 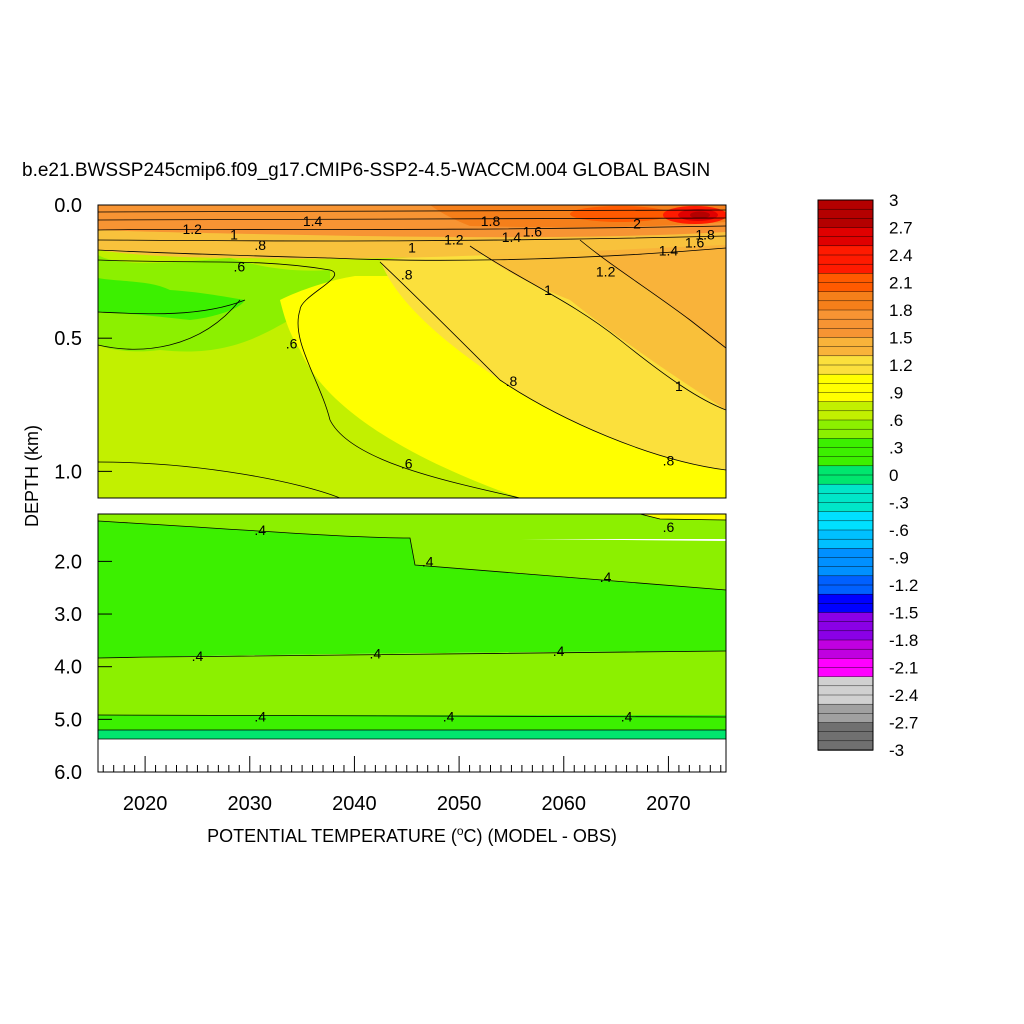 I want to click on contour-label: 1.2, so click(x=192, y=229).